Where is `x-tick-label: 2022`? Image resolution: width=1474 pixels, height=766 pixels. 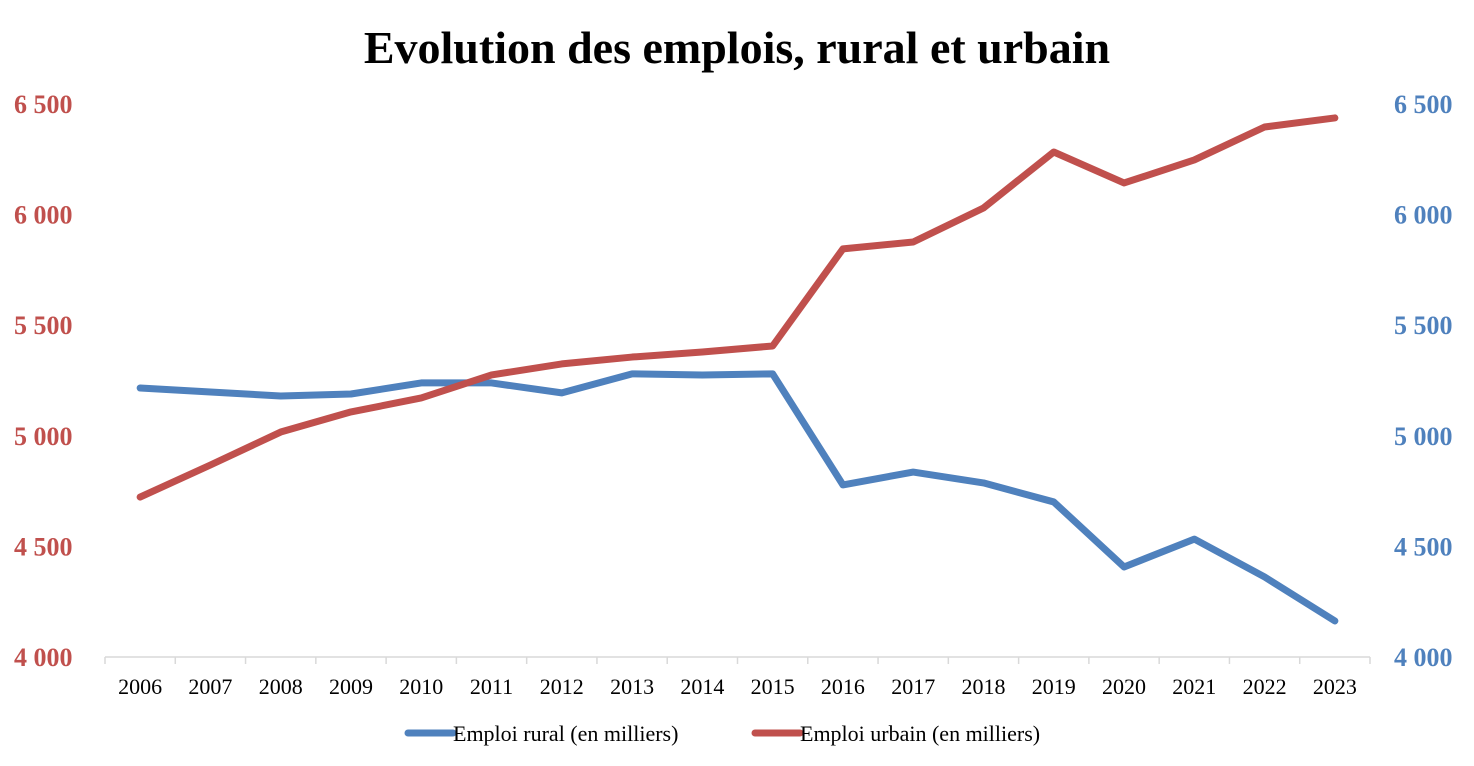 x-tick-label: 2022 is located at coordinates (1265, 686).